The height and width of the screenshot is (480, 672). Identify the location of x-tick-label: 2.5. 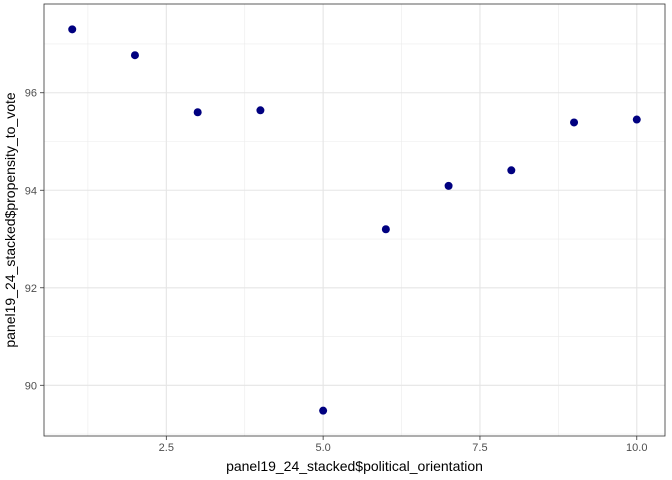
(166, 448).